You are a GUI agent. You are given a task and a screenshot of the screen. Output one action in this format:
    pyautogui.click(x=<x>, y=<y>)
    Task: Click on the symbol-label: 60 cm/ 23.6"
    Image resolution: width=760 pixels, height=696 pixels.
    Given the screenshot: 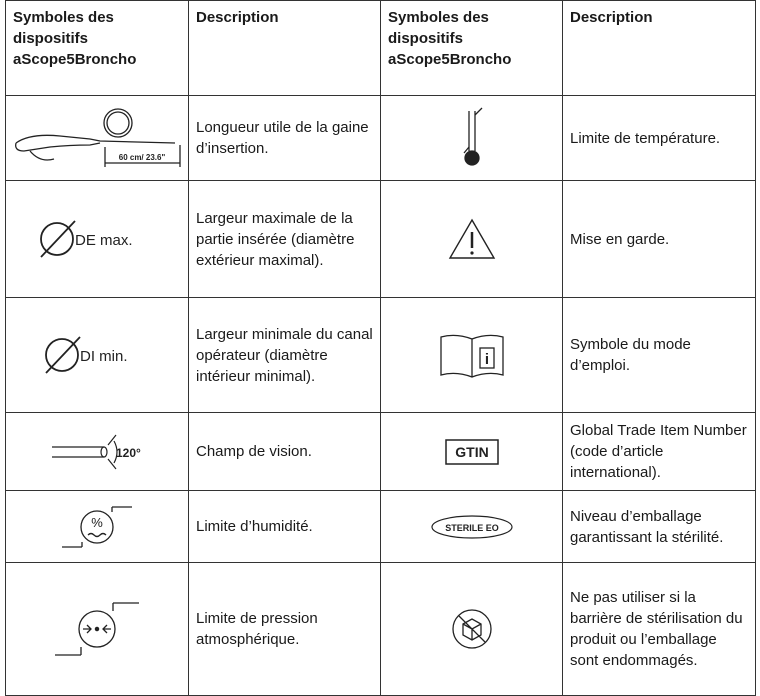 What is the action you would take?
    pyautogui.click(x=141, y=157)
    